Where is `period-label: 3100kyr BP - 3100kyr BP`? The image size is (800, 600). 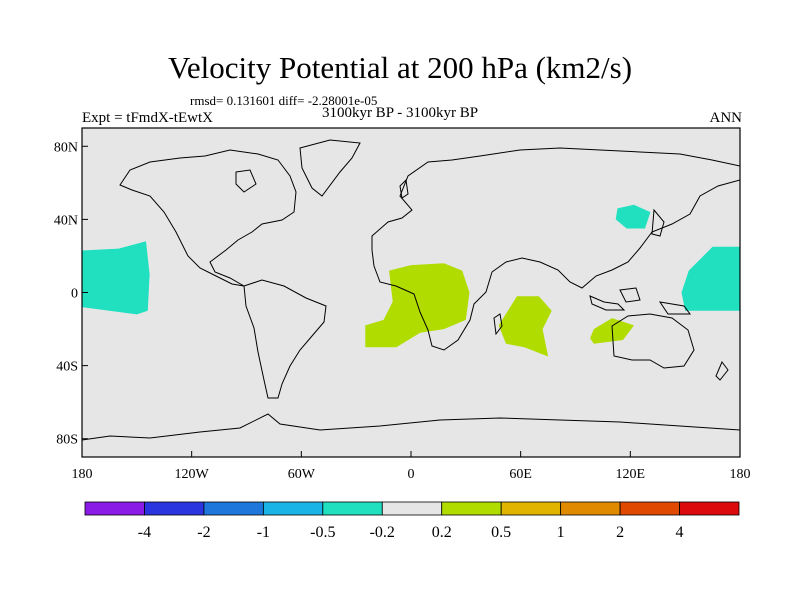 period-label: 3100kyr BP - 3100kyr BP is located at coordinates (400, 113).